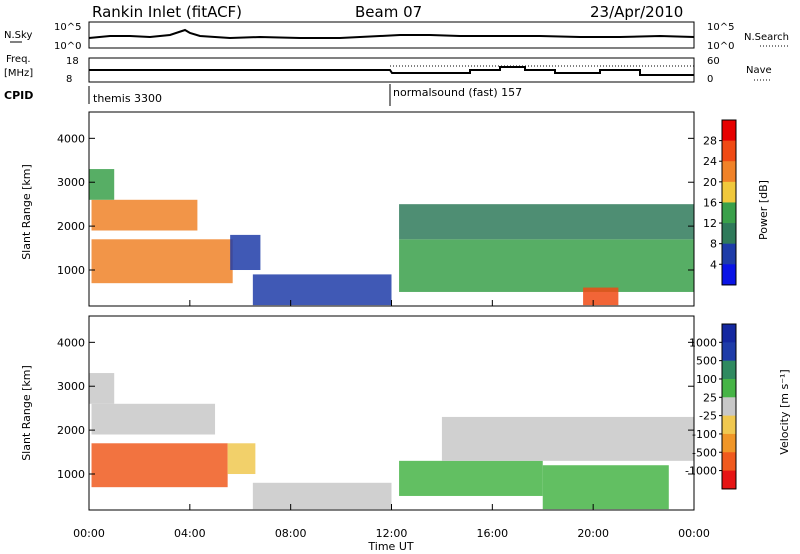 The width and height of the screenshot is (800, 554). I want to click on nsky-tick-low: 10^0, so click(67, 46).